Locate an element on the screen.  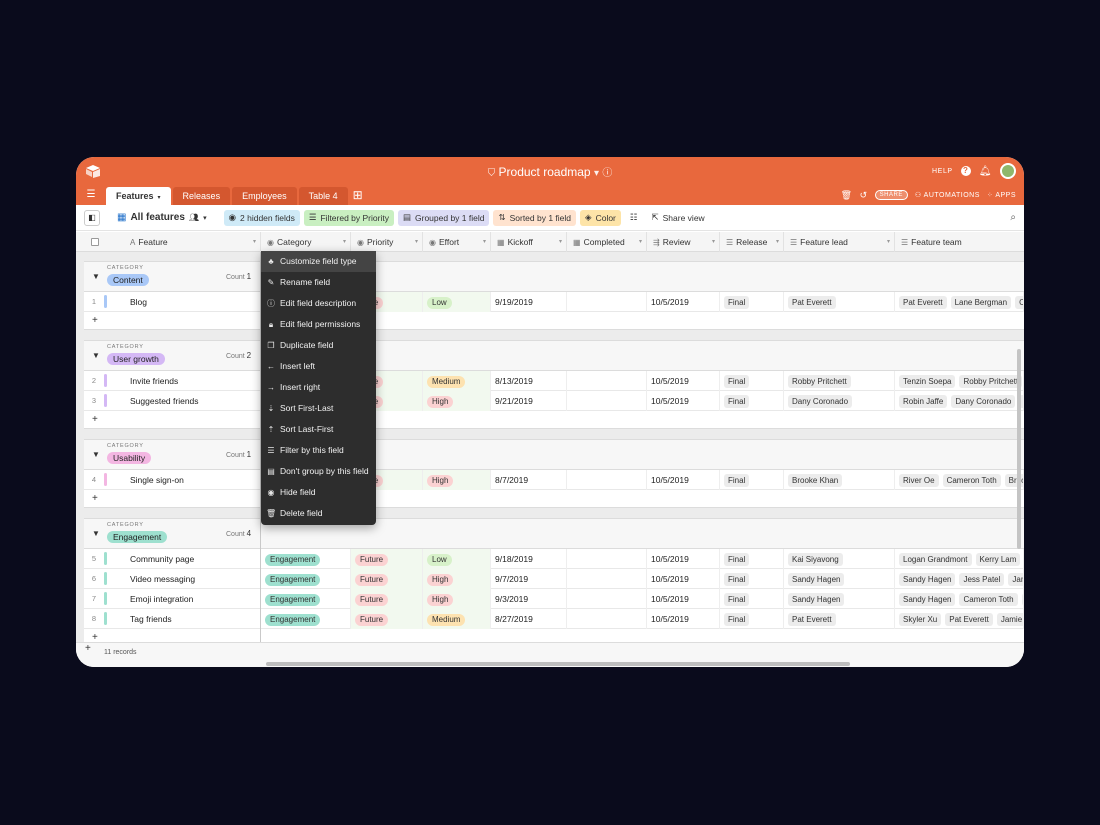
search-icon: ⌕ is located at coordinates (1013, 217).